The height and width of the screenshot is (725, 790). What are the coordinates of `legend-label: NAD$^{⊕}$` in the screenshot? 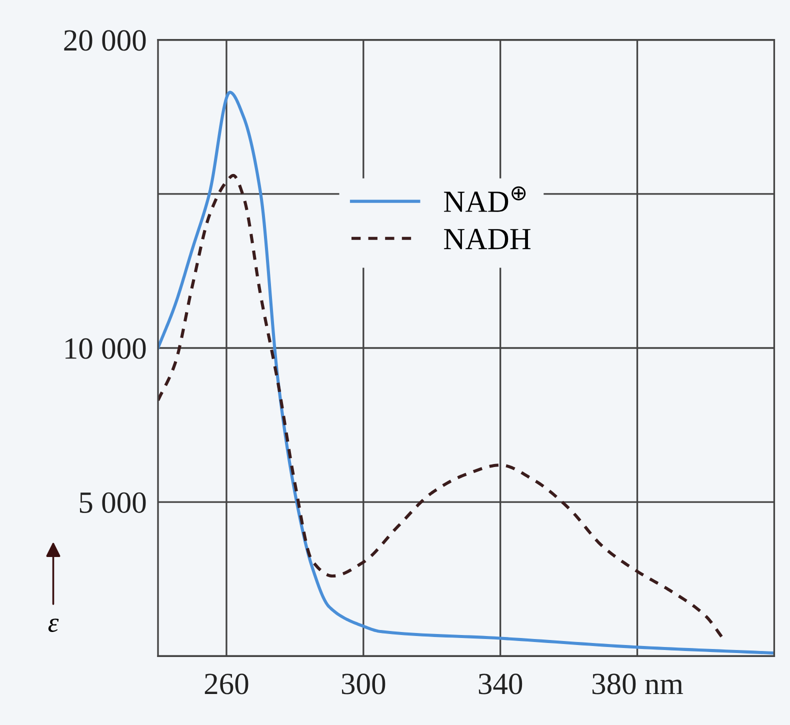 It's located at (485, 199).